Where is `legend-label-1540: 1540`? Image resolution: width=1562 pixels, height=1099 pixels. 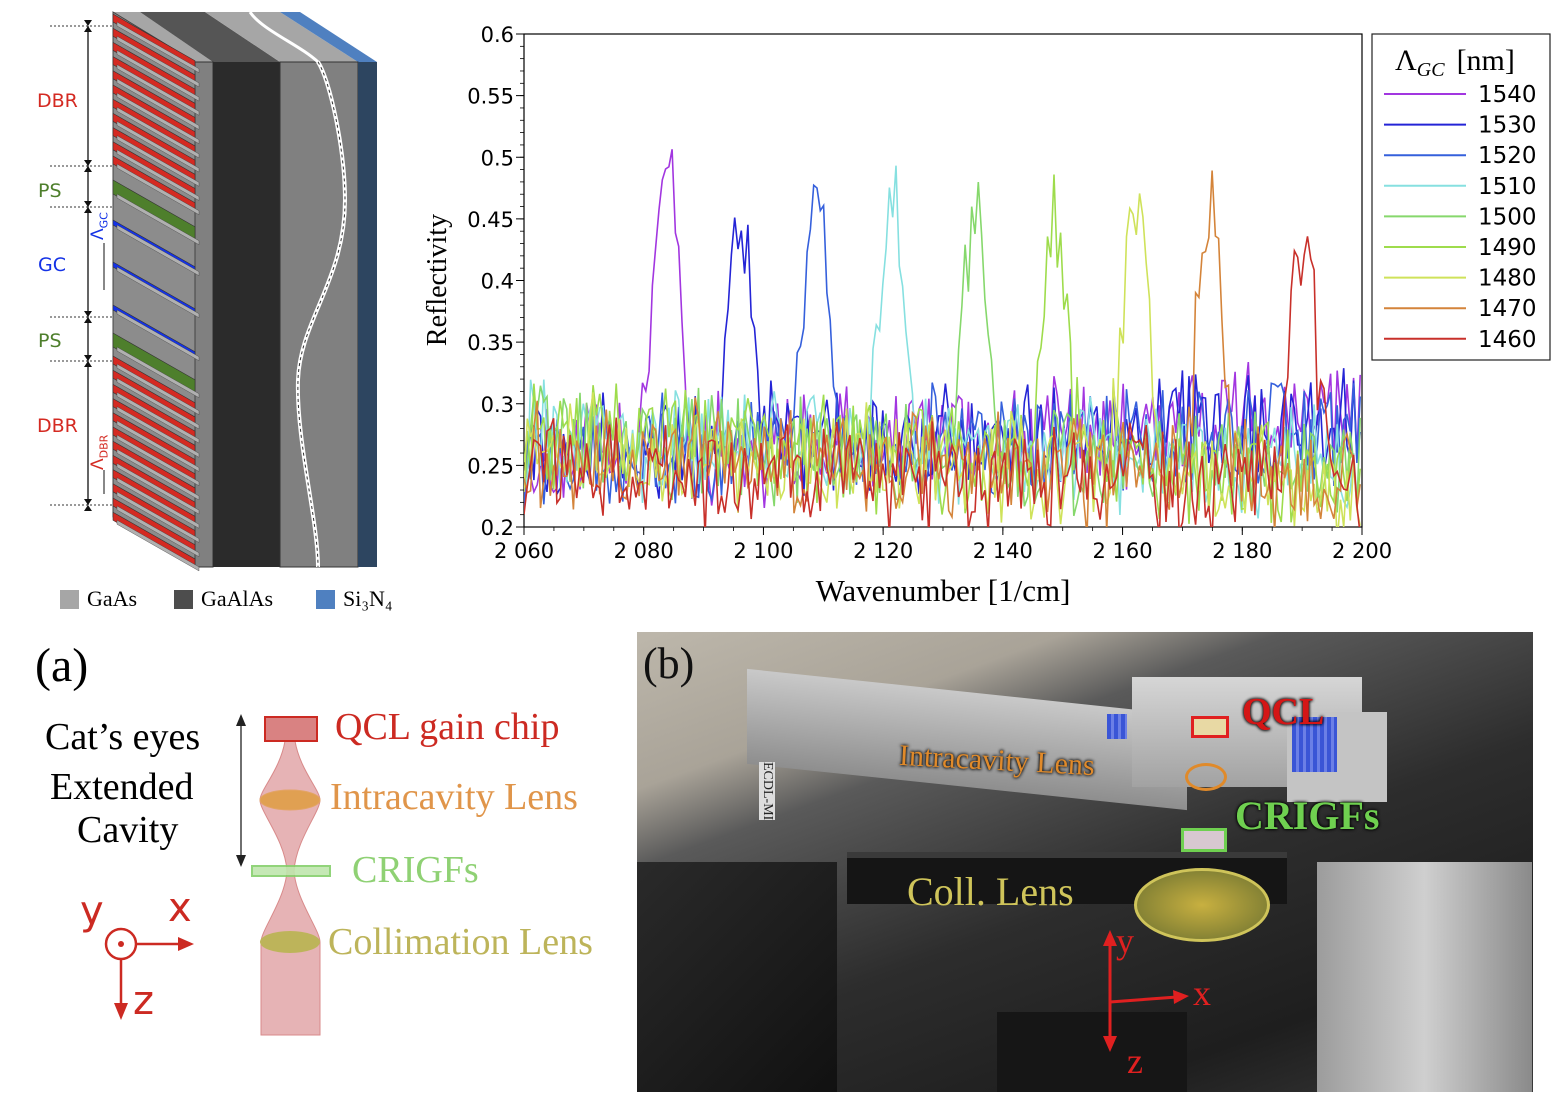 legend-label-1540: 1540 is located at coordinates (1507, 95).